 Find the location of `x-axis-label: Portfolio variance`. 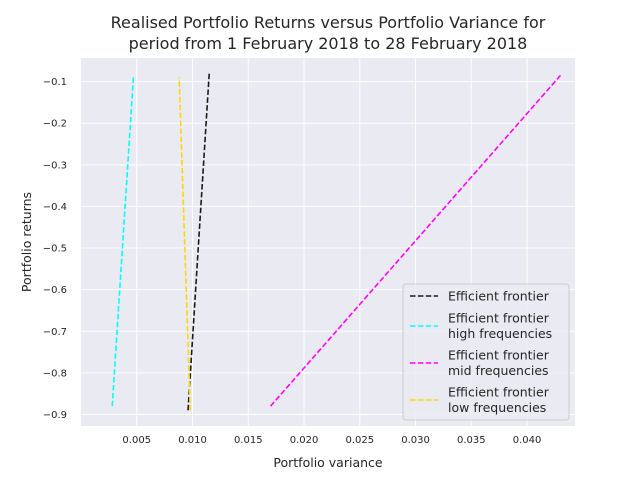

x-axis-label: Portfolio variance is located at coordinates (328, 462).